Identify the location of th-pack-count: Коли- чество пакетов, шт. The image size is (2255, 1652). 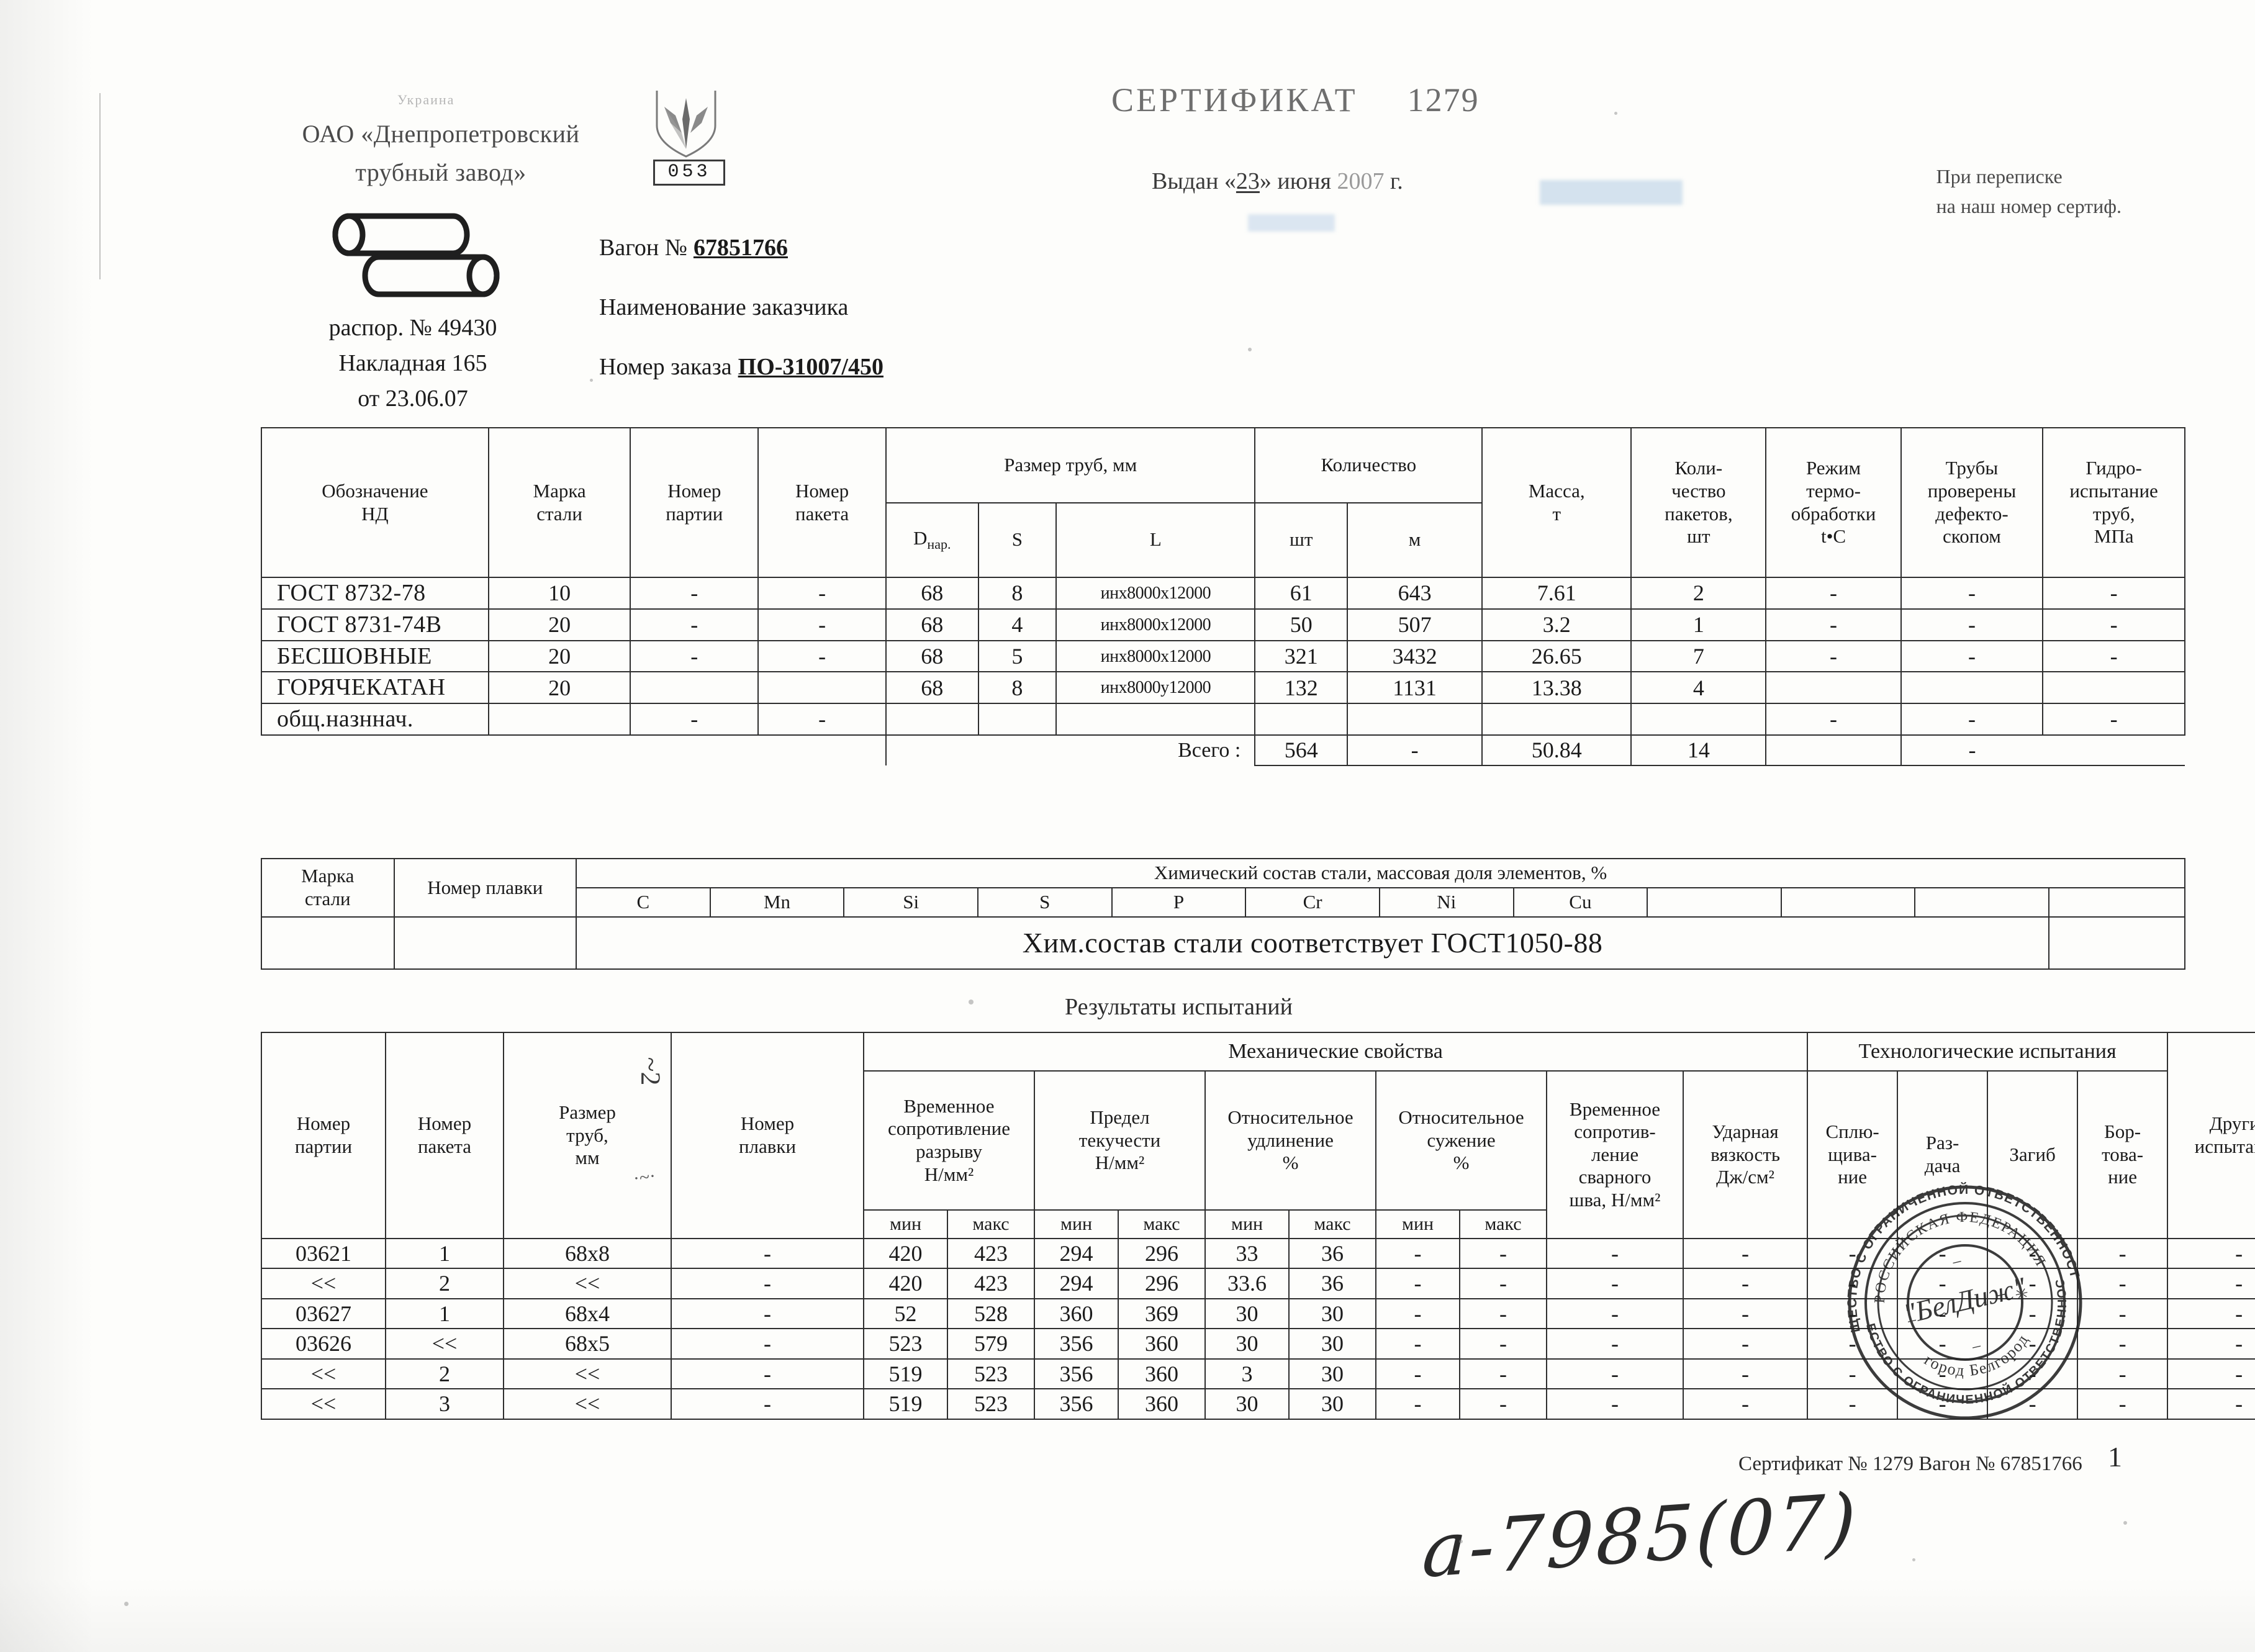
(1698, 502).